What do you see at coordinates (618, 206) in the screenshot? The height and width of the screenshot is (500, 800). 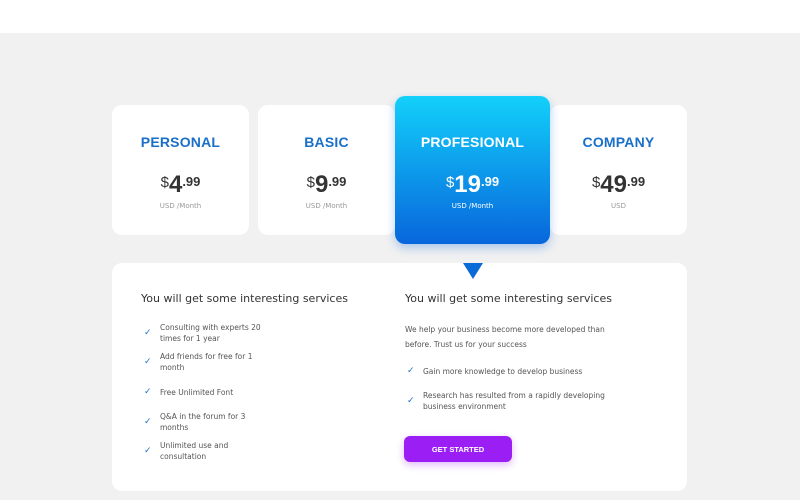 I see `plan-unit: USD` at bounding box center [618, 206].